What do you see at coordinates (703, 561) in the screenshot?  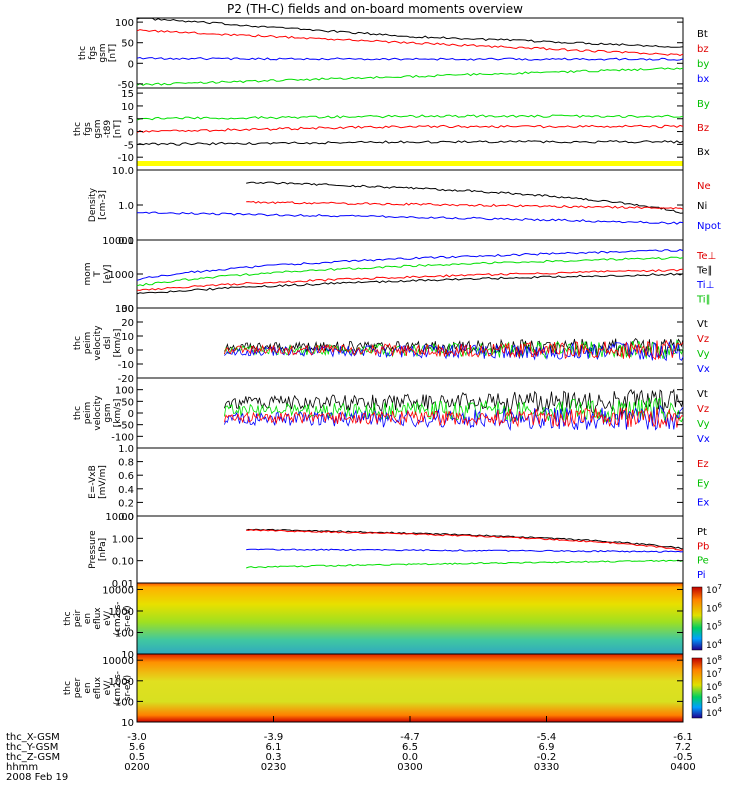 I see `legend-entry: Pe` at bounding box center [703, 561].